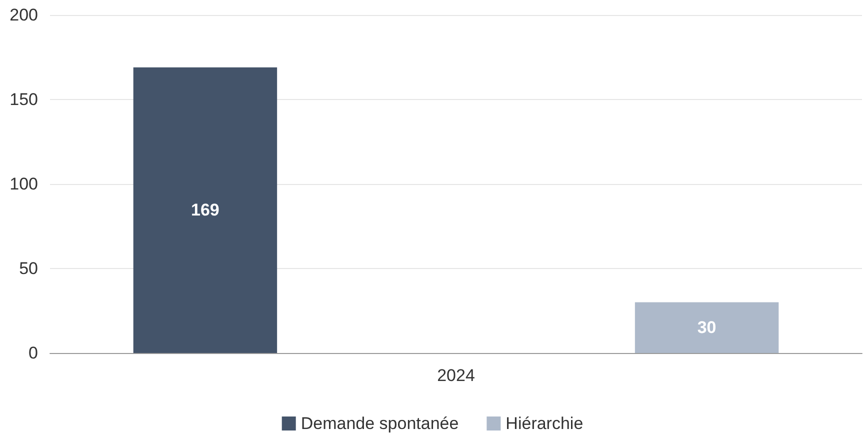 This screenshot has height=439, width=865. I want to click on y-tick-label: 200, so click(24, 15).